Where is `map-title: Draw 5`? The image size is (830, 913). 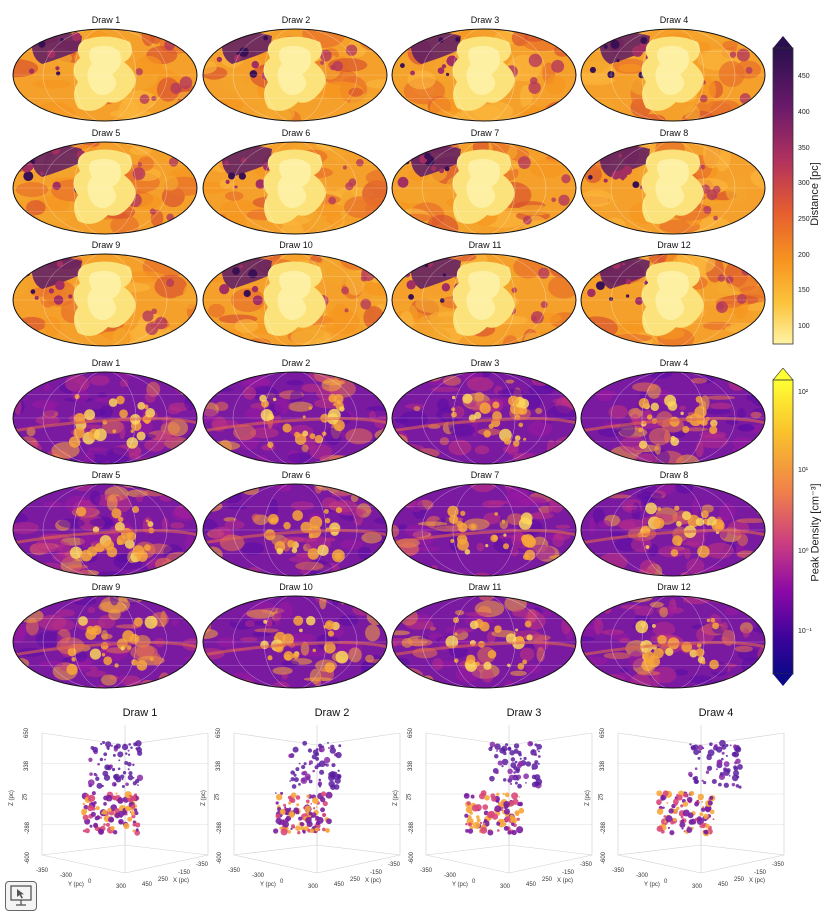 map-title: Draw 5 is located at coordinates (106, 475).